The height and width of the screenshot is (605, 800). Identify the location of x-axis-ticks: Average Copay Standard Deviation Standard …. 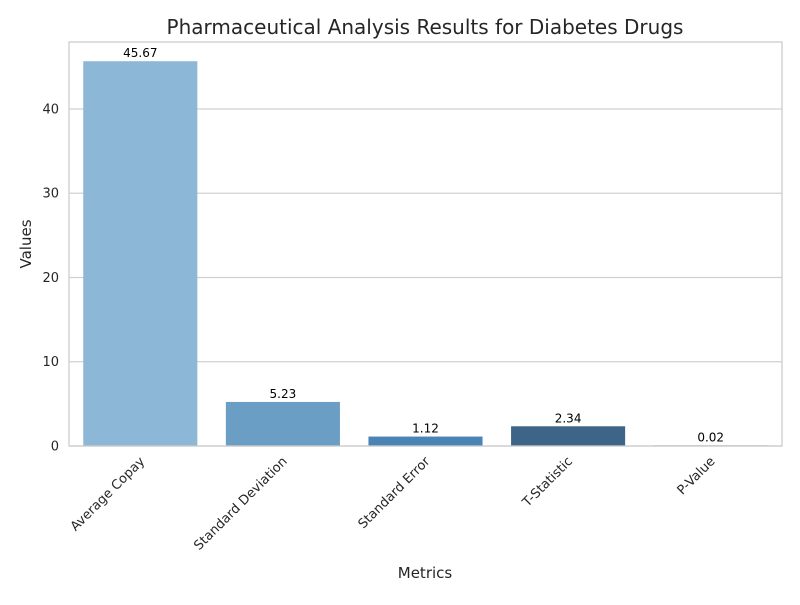
(393, 504).